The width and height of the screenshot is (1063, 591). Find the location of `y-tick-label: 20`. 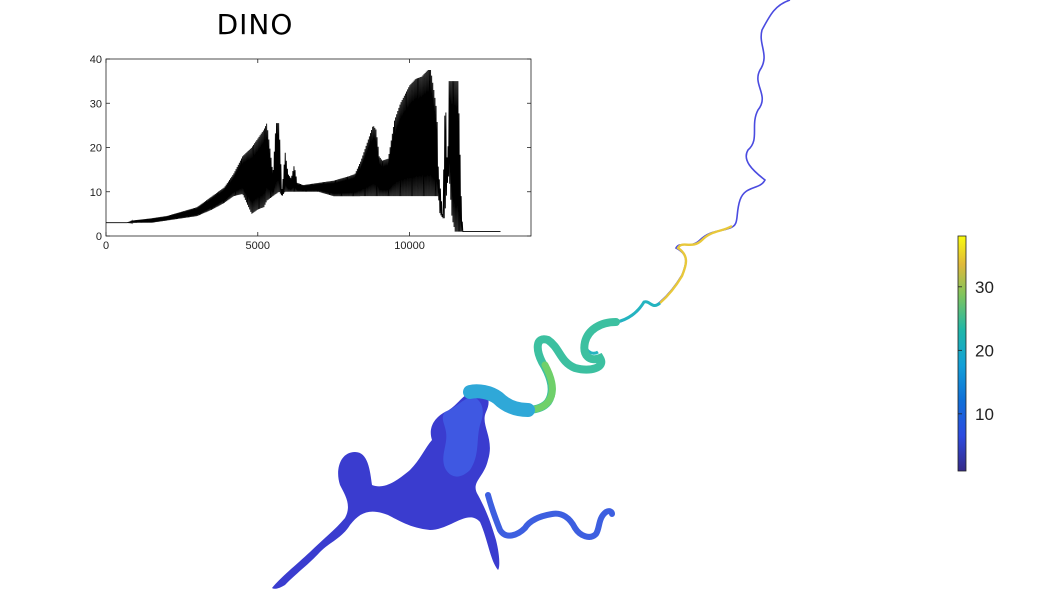

y-tick-label: 20 is located at coordinates (96, 149).